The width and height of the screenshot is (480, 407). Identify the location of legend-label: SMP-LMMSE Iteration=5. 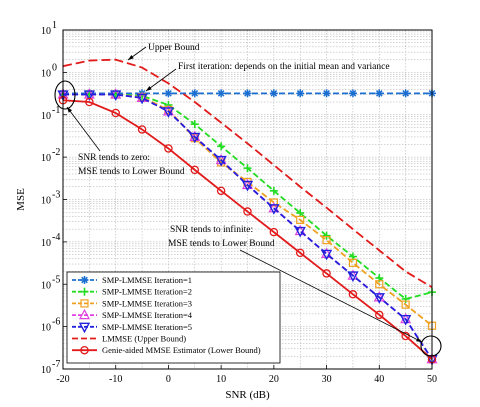
(147, 327).